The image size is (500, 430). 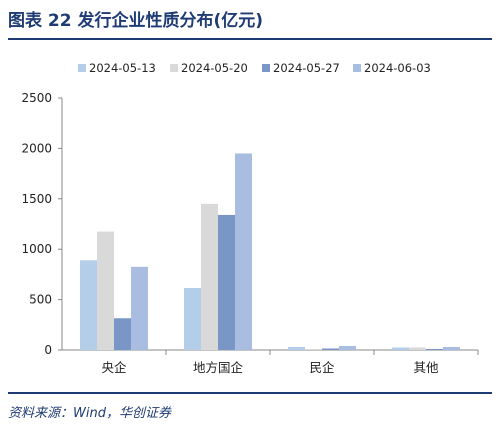 What do you see at coordinates (426, 367) in the screenshot?
I see `x-tick-label: 其他` at bounding box center [426, 367].